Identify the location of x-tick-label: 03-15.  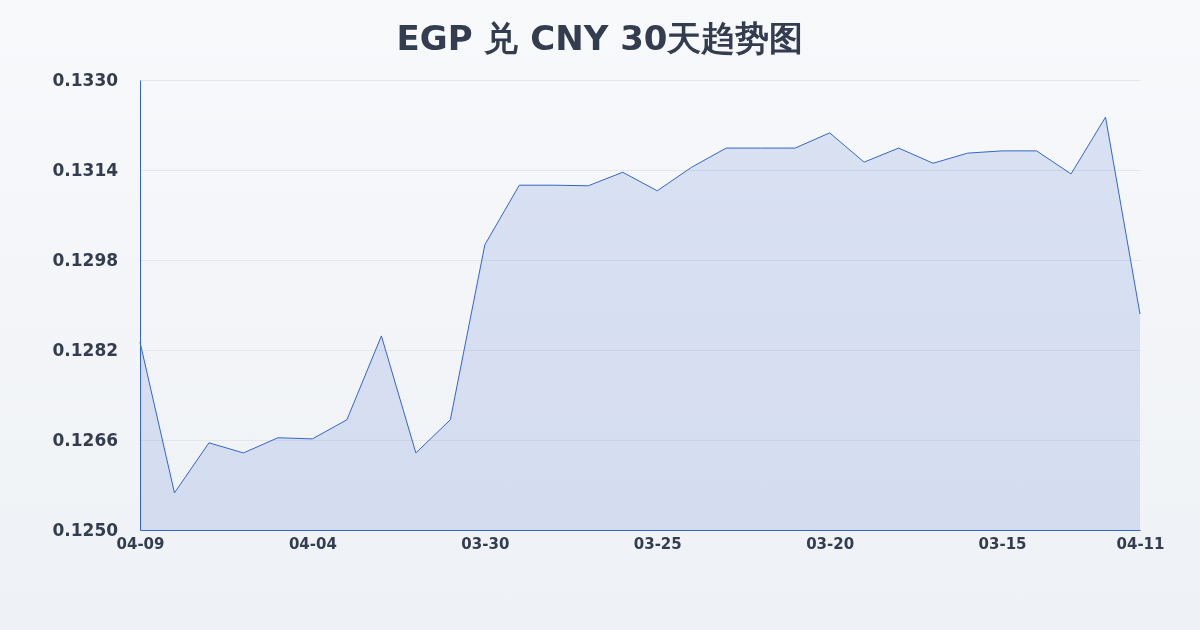
(1002, 543).